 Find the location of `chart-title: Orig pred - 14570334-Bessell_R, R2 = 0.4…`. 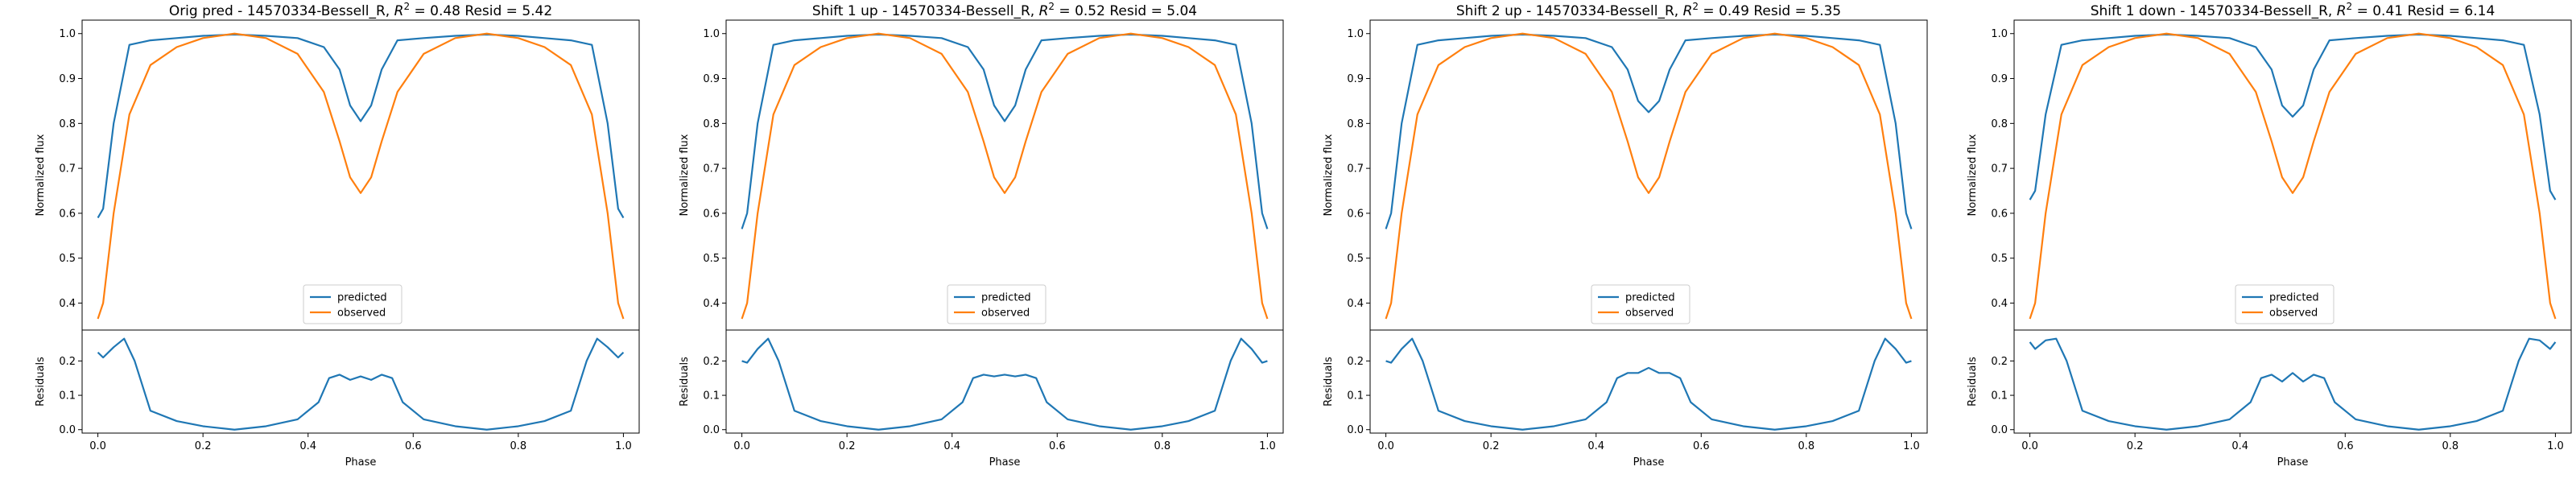

chart-title: Orig pred - 14570334-Bessell_R, R2 = 0.4… is located at coordinates (360, 10).